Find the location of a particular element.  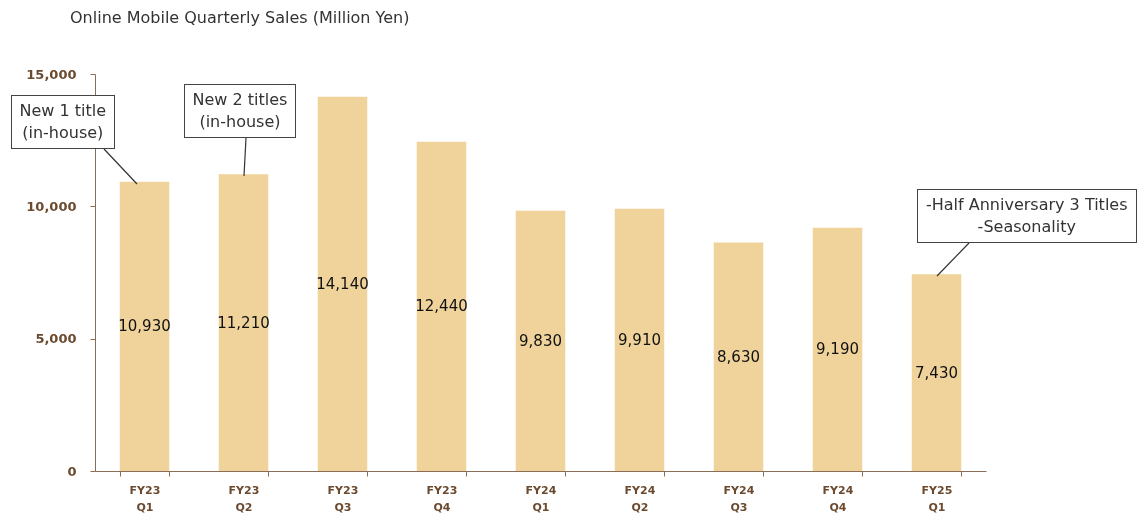

data-label: 14,140 is located at coordinates (342, 283).